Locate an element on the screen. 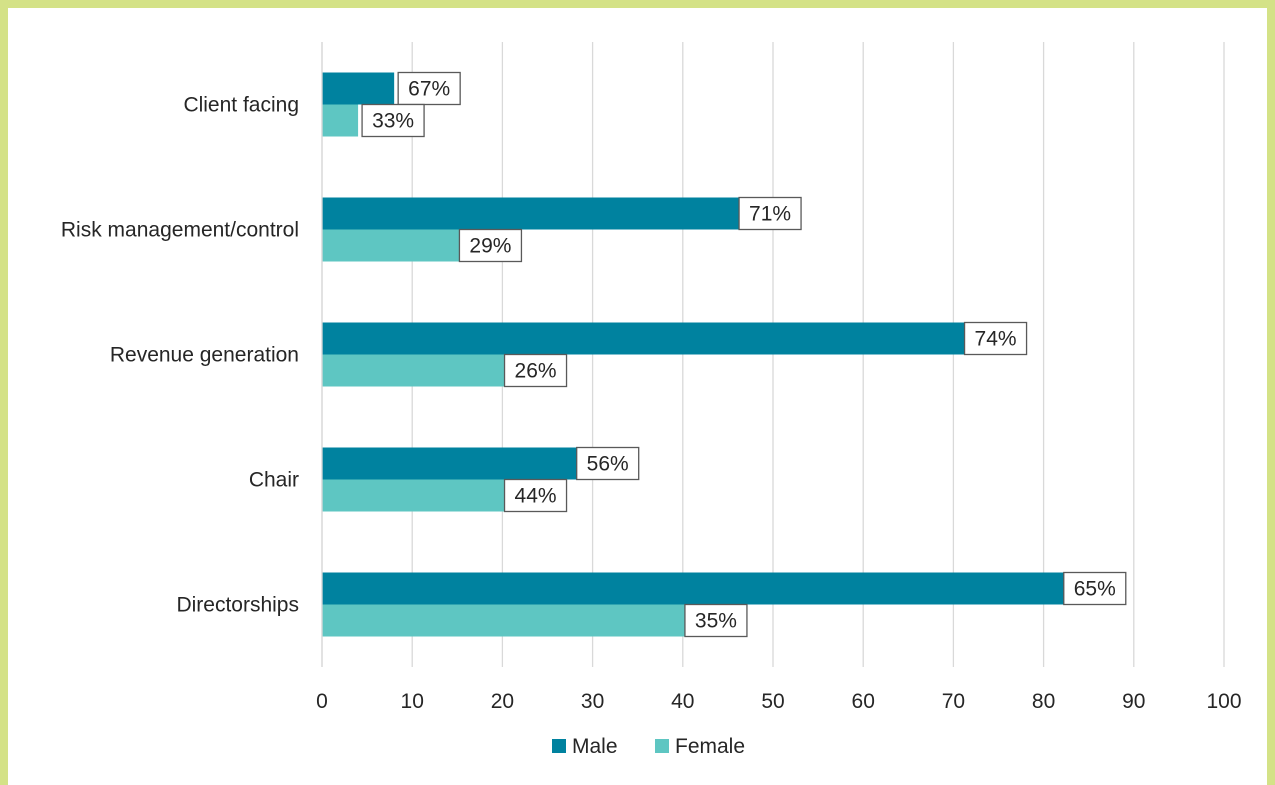  data-label-female-4: 35% is located at coordinates (716, 621).